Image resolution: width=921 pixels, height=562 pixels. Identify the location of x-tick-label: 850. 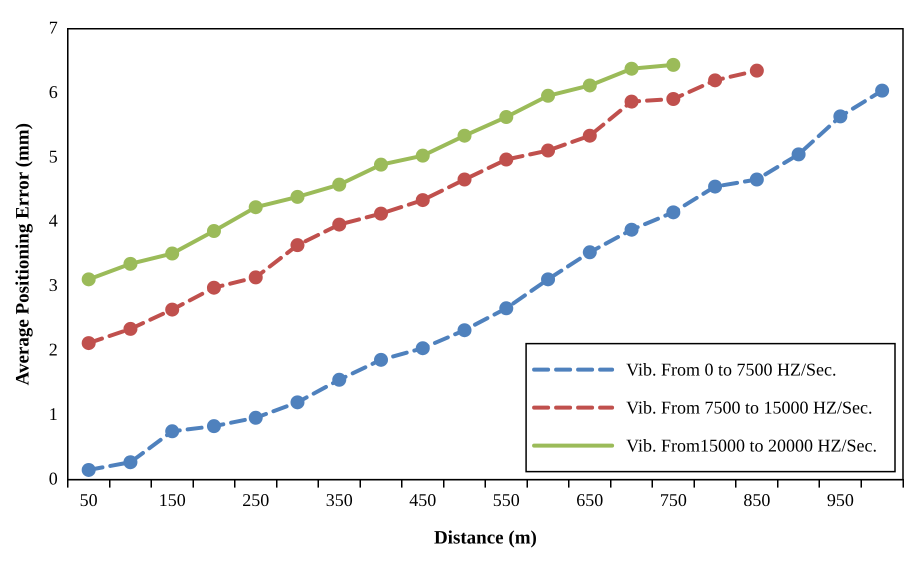
(756, 500).